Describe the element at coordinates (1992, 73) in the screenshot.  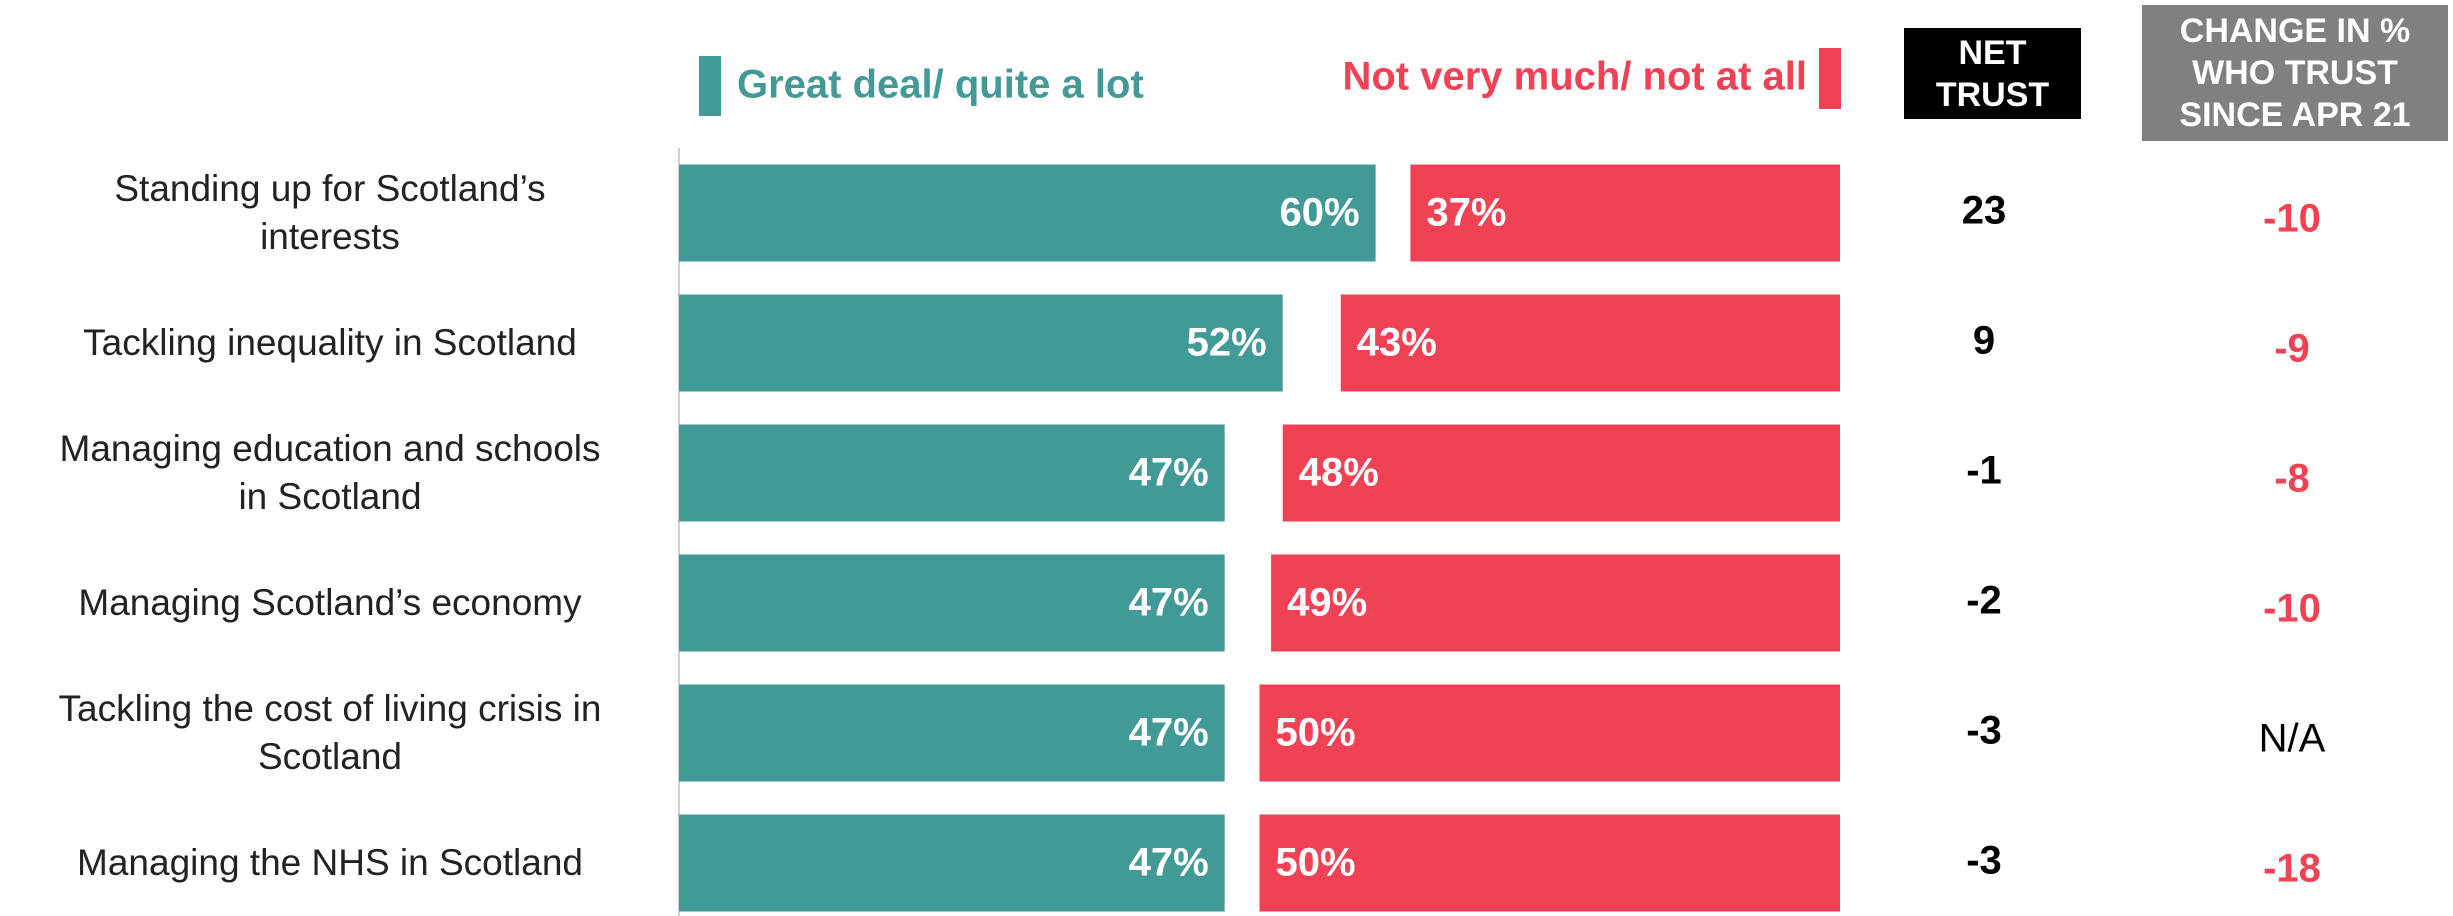
I see `column-header: NET TRUST` at that location.